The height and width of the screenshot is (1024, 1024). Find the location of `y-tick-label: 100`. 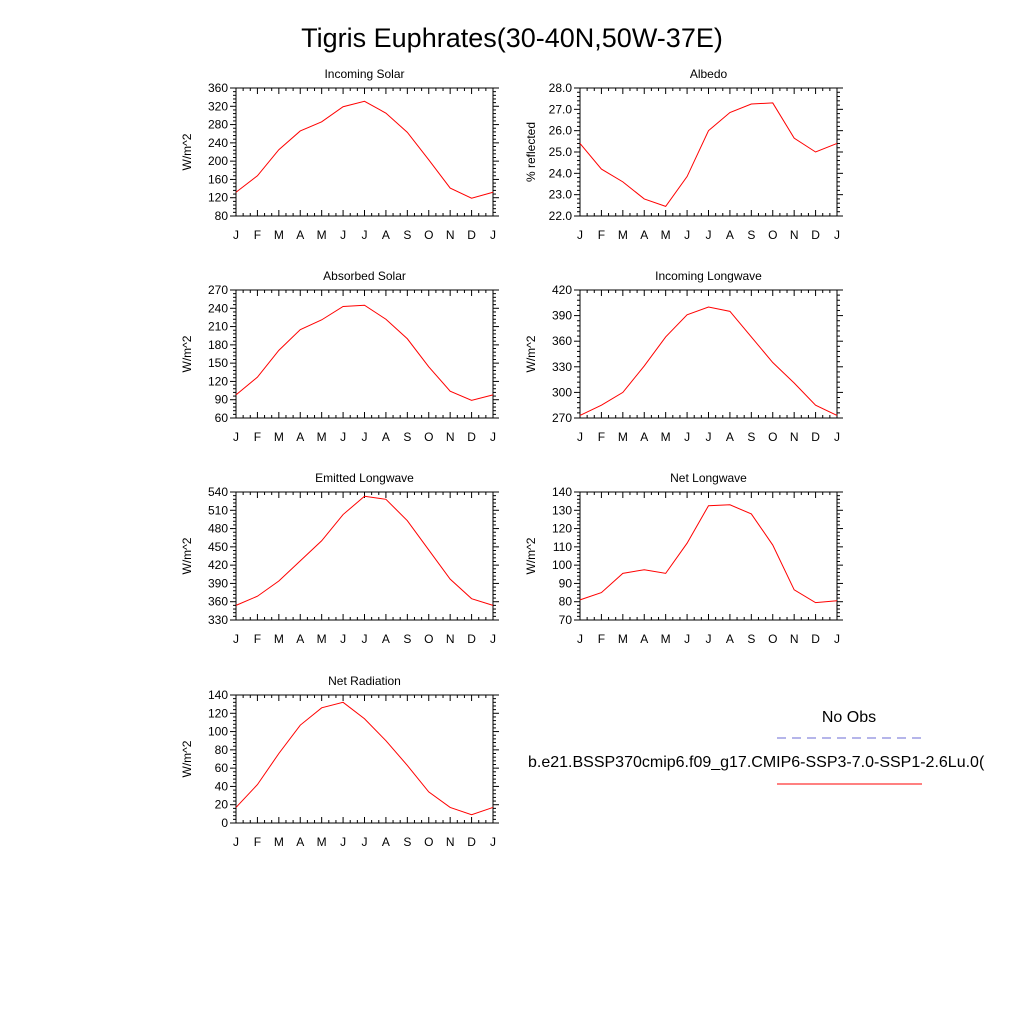

y-tick-label: 100 is located at coordinates (218, 732).